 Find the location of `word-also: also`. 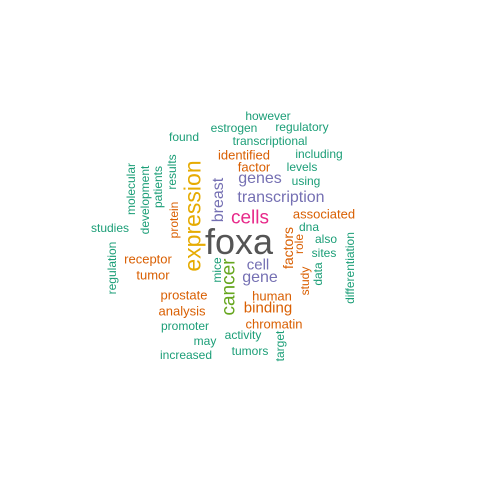

word-also: also is located at coordinates (326, 239).